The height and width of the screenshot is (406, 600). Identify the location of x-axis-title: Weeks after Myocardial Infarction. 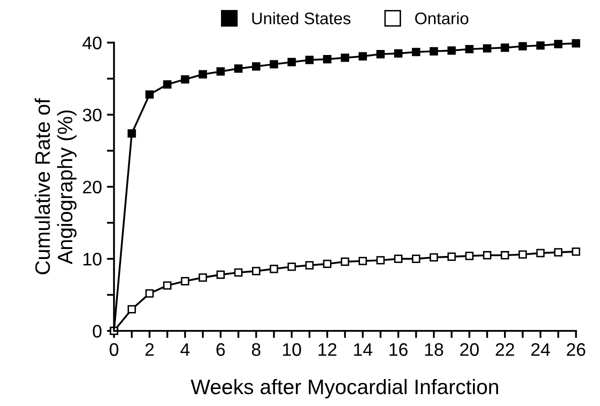
(344, 388).